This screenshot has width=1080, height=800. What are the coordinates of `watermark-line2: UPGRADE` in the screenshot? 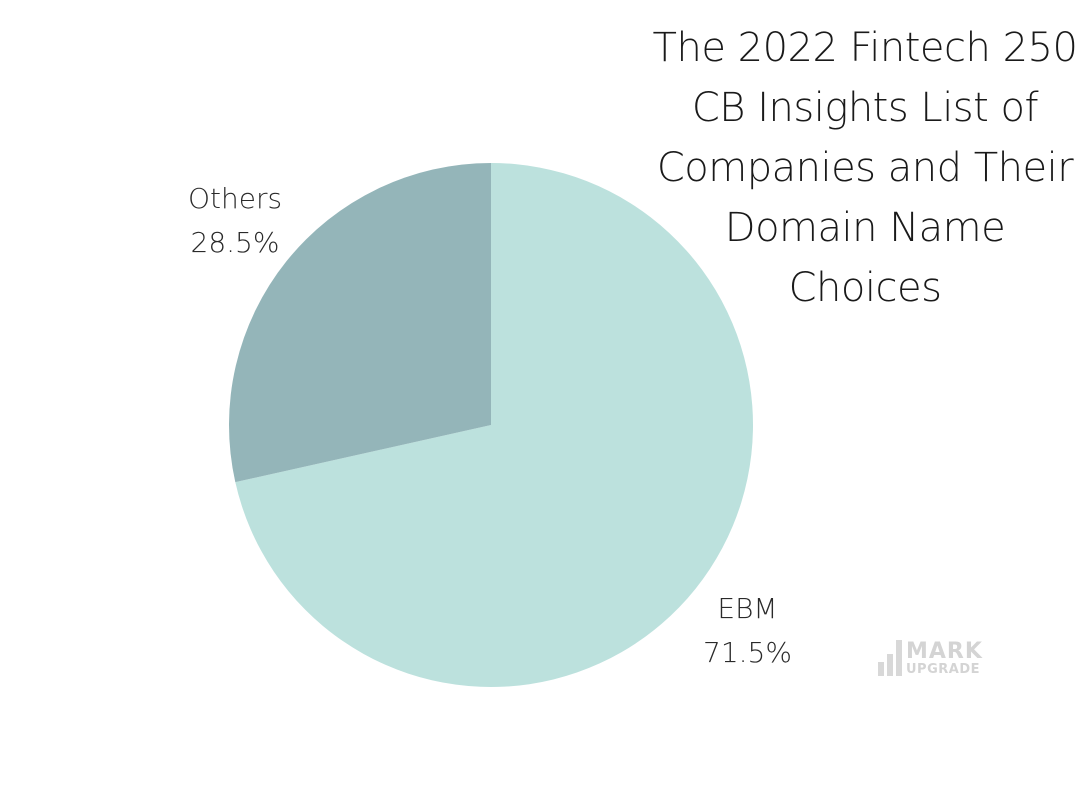 It's located at (943, 669).